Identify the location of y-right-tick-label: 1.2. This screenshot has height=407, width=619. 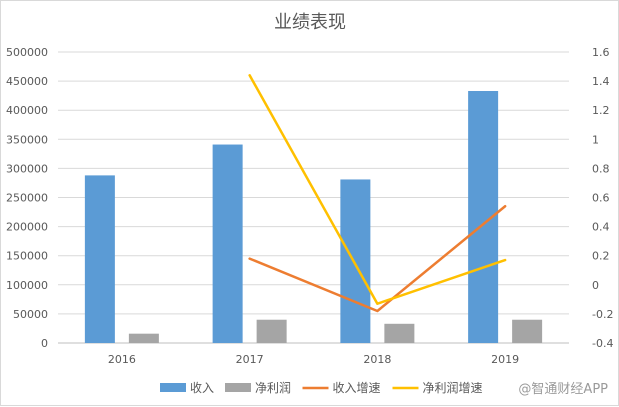
(601, 110).